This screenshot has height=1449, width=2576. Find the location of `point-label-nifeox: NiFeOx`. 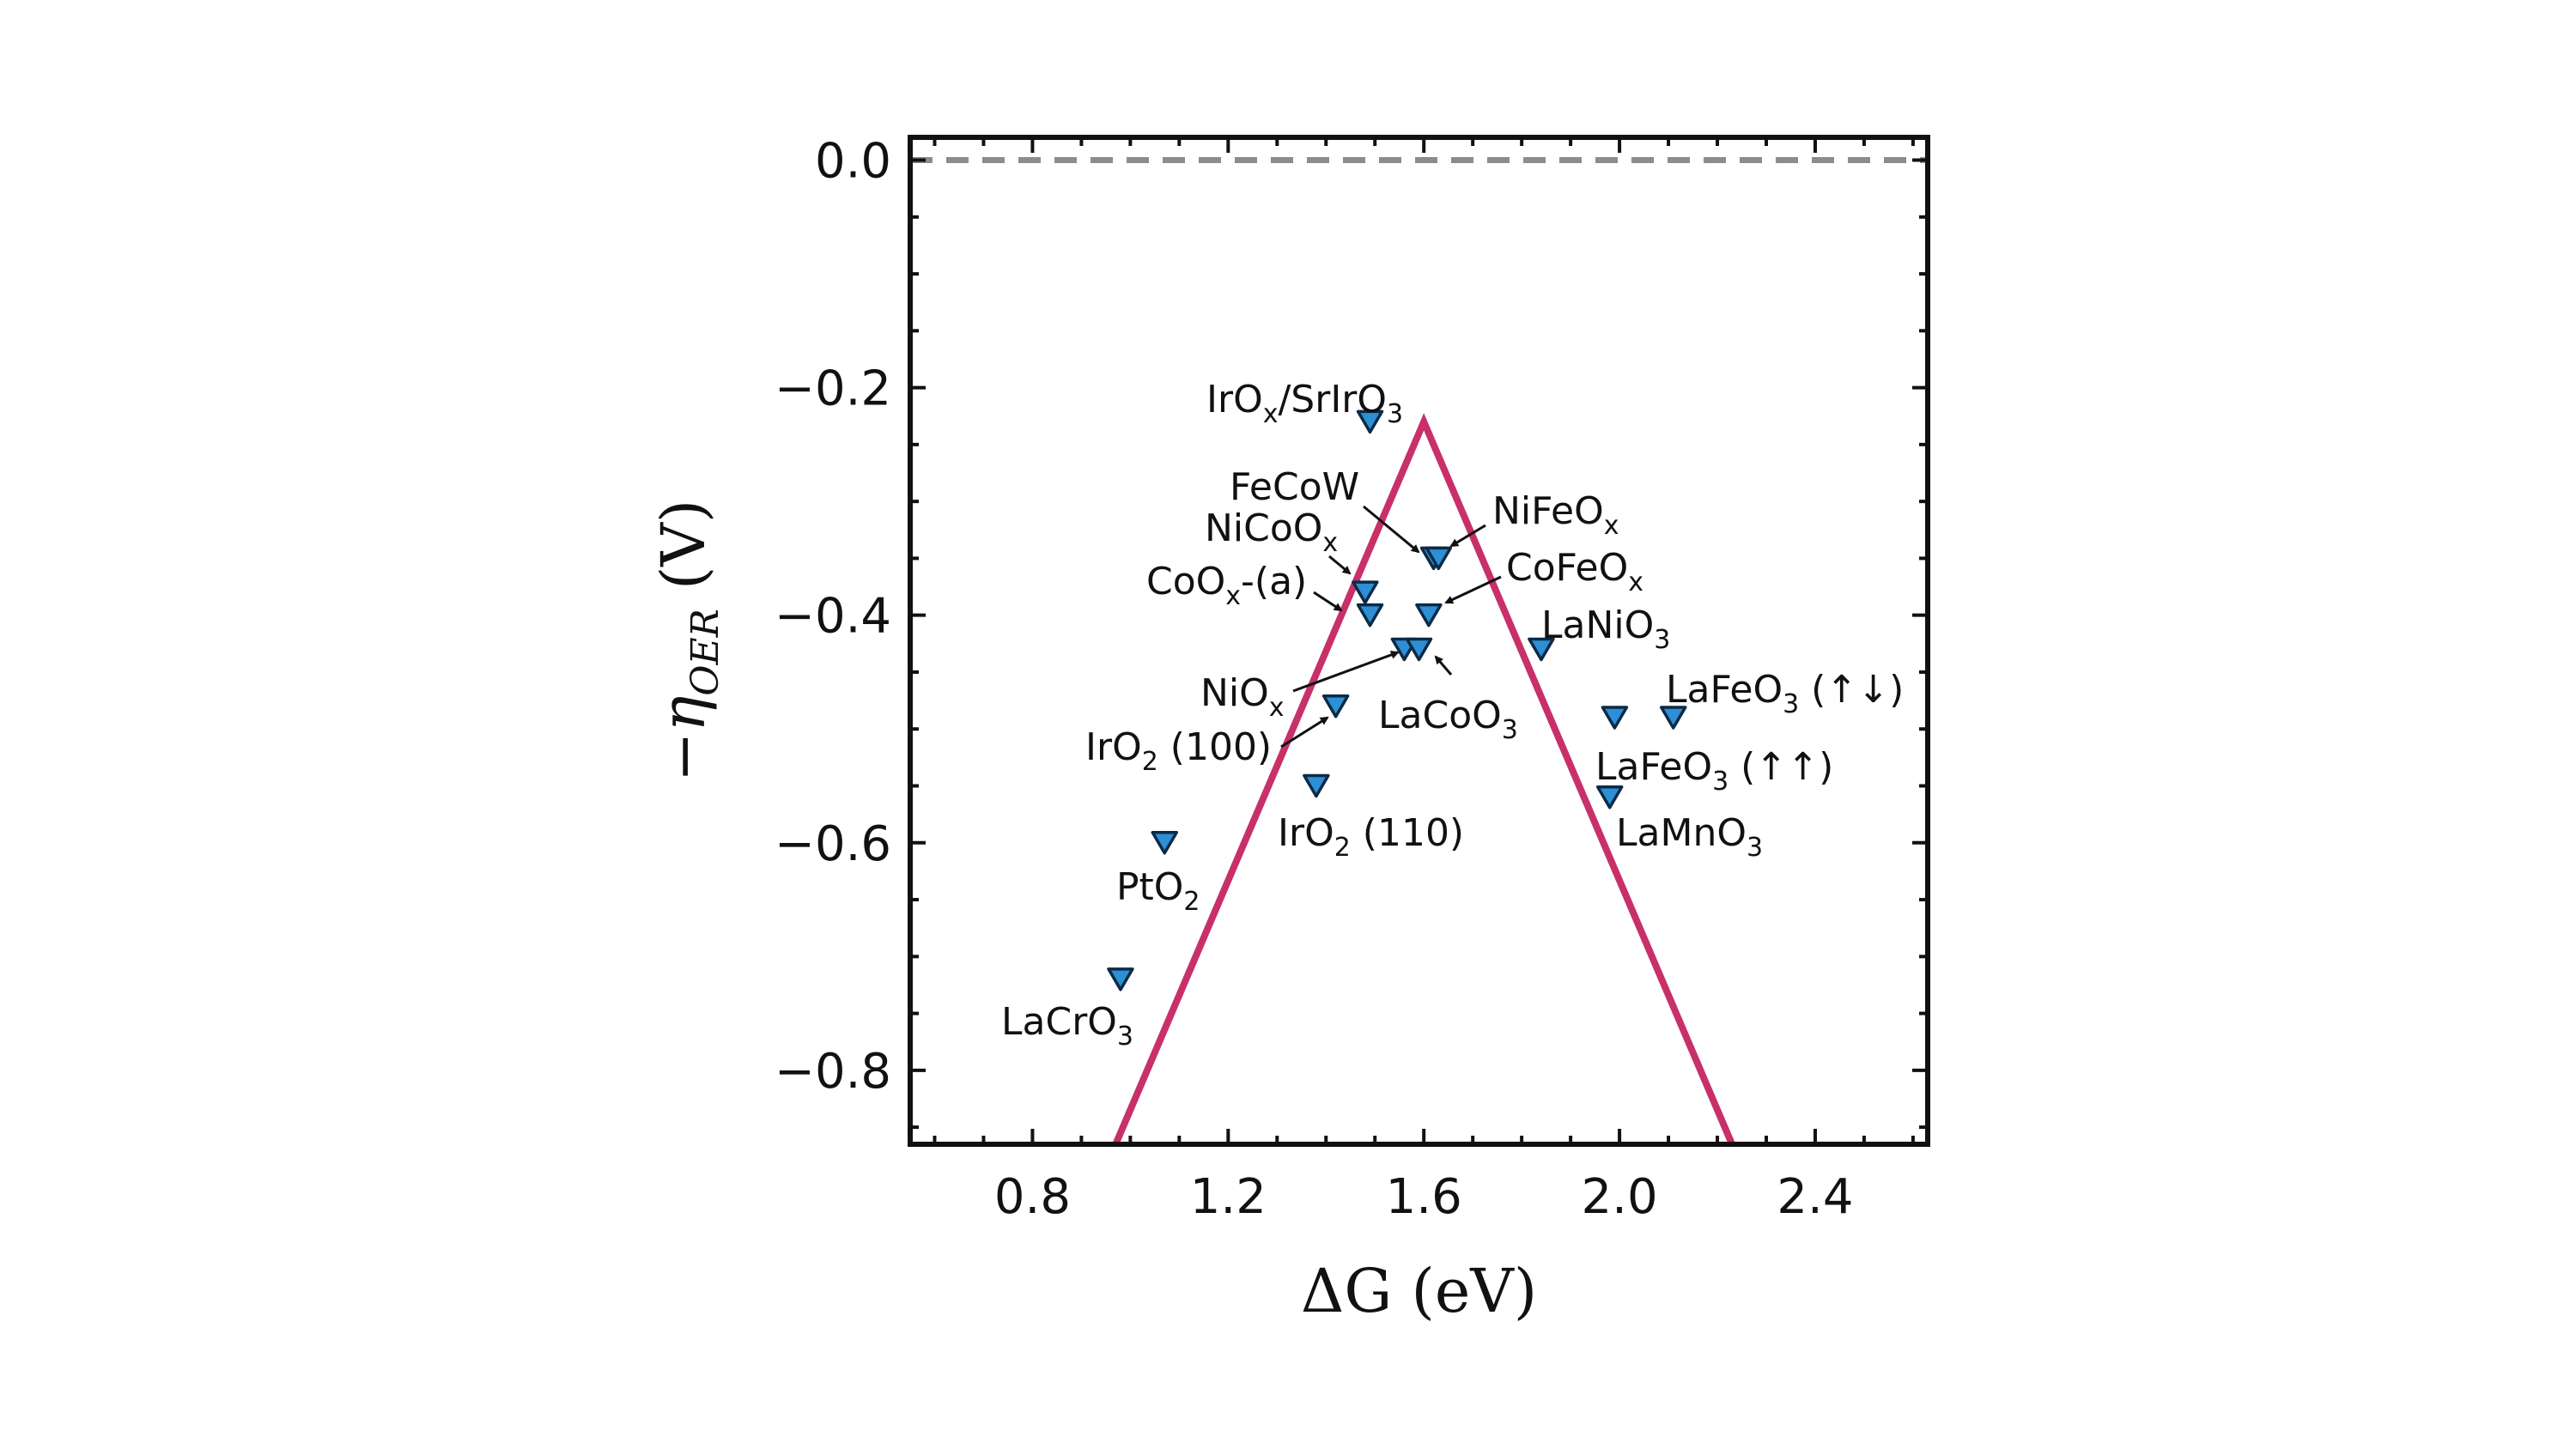

point-label-nifeox: NiFeOx is located at coordinates (1555, 515).